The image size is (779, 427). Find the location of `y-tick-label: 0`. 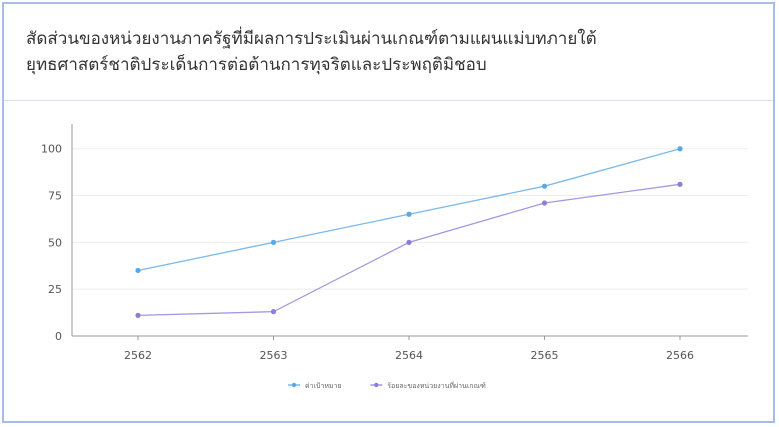

y-tick-label: 0 is located at coordinates (58, 336).